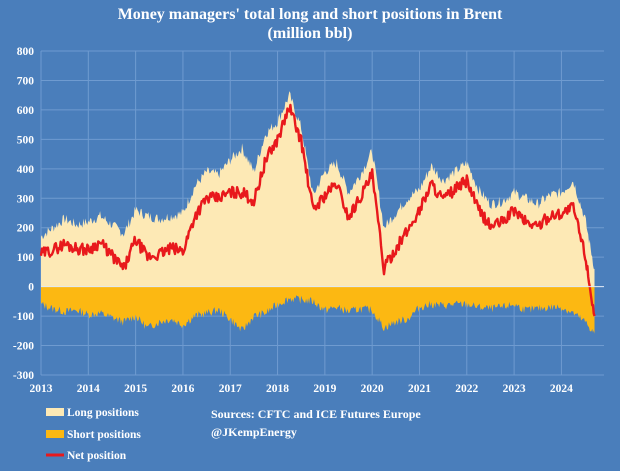  Describe the element at coordinates (88, 389) in the screenshot. I see `x-tick-label: 2014` at that location.